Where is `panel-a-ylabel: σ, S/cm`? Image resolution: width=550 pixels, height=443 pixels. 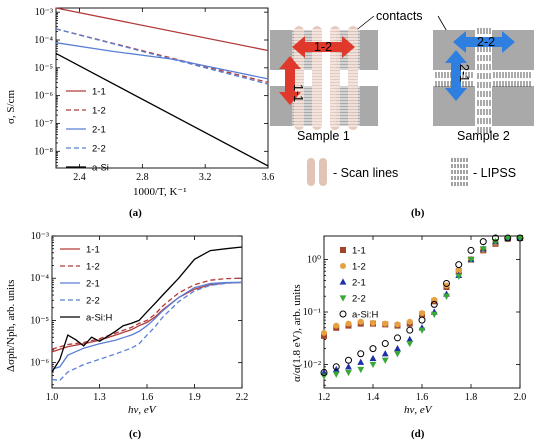 panel-a-ylabel: σ, S/cm is located at coordinates (11, 107).